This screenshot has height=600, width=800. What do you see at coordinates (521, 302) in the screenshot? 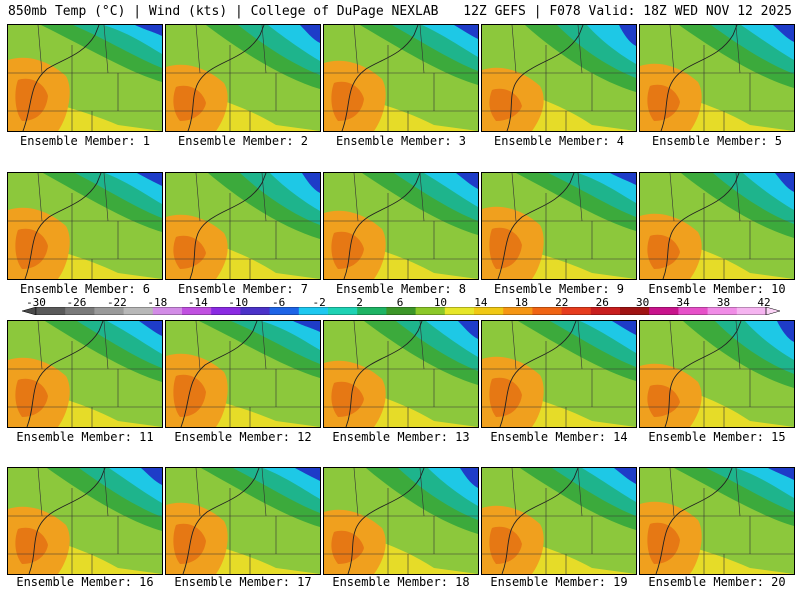
I see `colorbar-tick-label: 18` at bounding box center [521, 302].